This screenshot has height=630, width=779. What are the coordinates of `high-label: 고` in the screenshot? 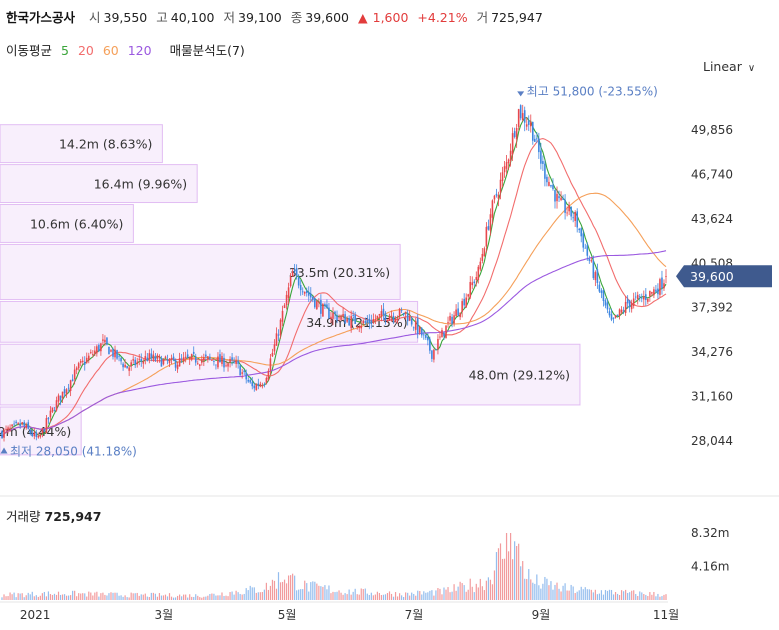 It's located at (162, 17).